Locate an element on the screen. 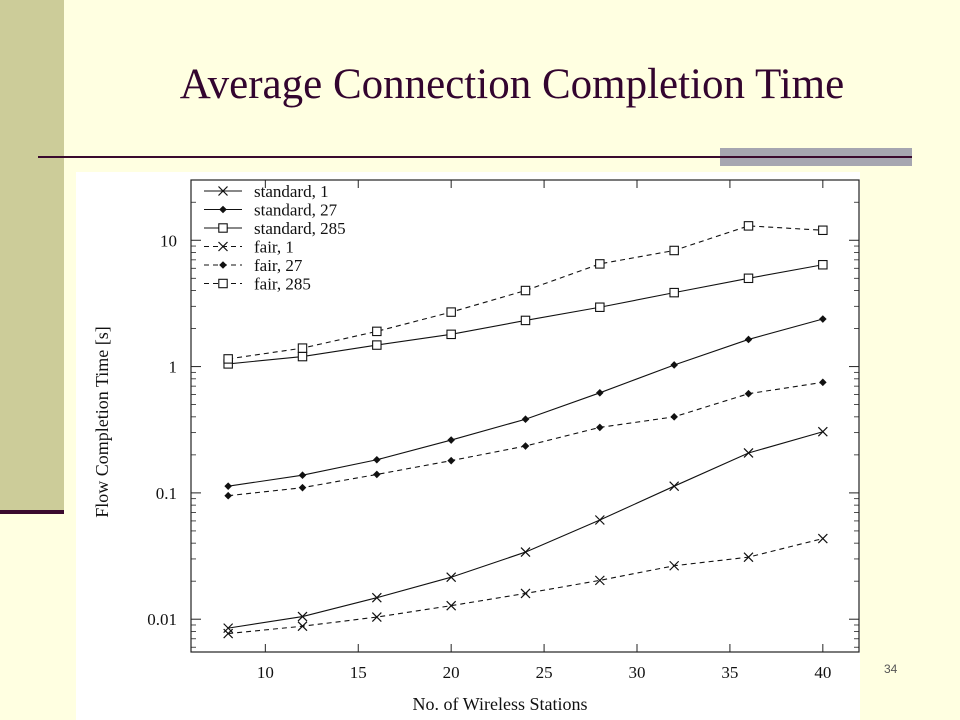  legend-entry: standard, 1 is located at coordinates (266, 191).